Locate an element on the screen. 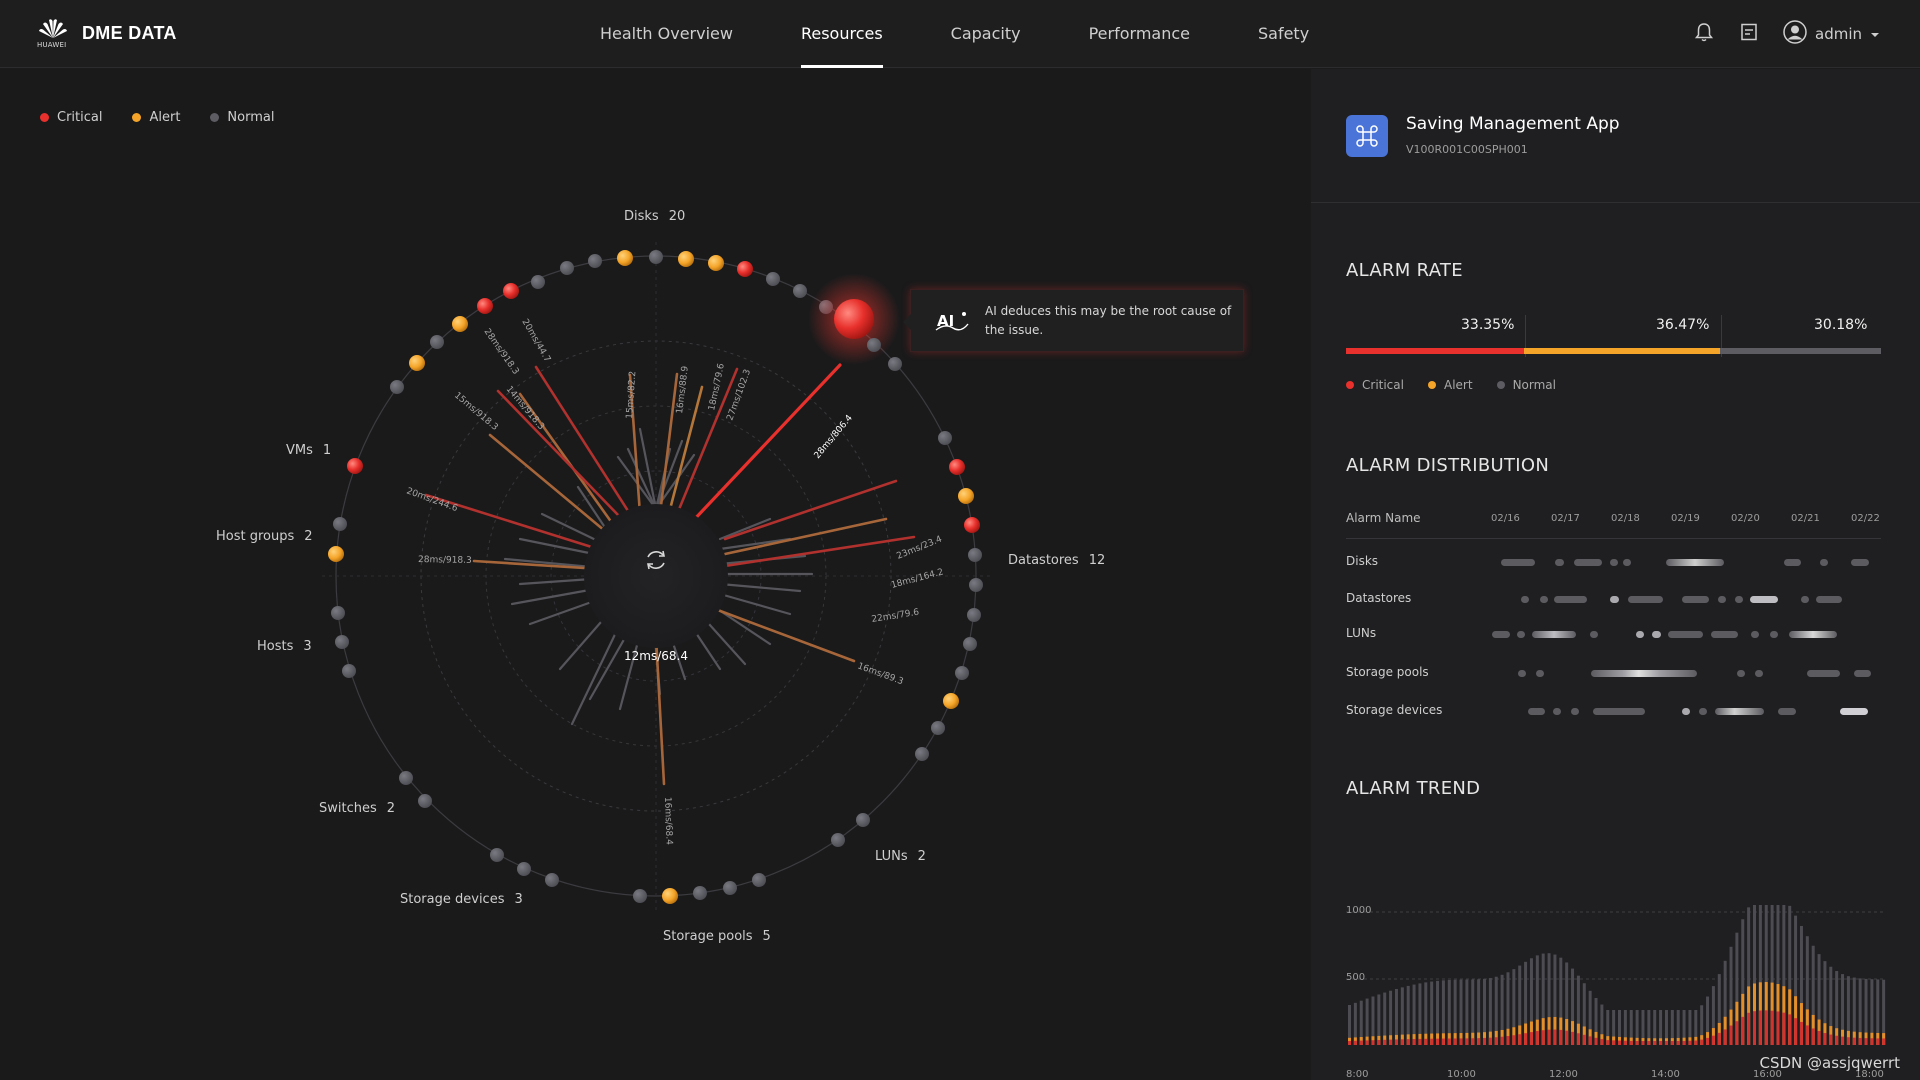 This screenshot has width=1920, height=1080. category-hosts: Hosts 3 is located at coordinates (284, 646).